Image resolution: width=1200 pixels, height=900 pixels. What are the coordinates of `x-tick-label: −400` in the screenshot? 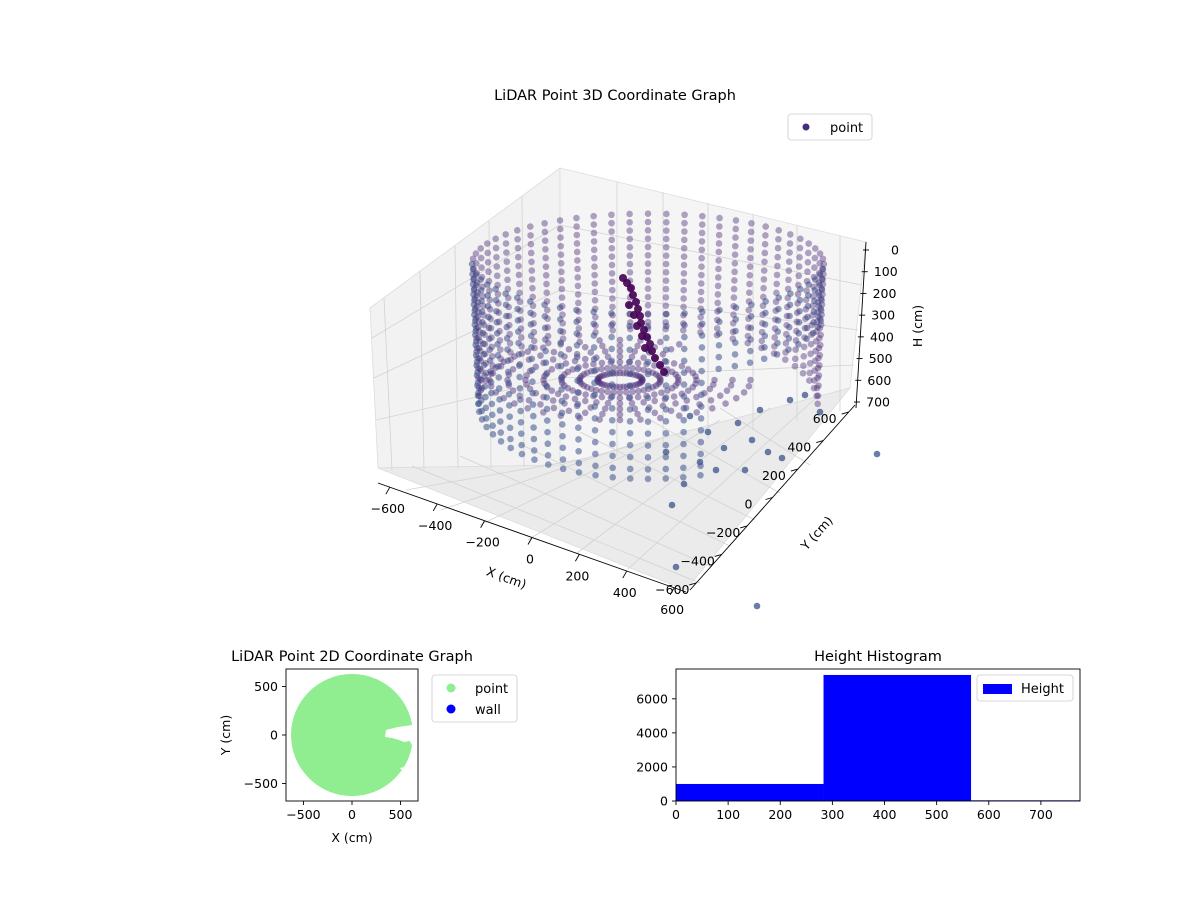 It's located at (435, 525).